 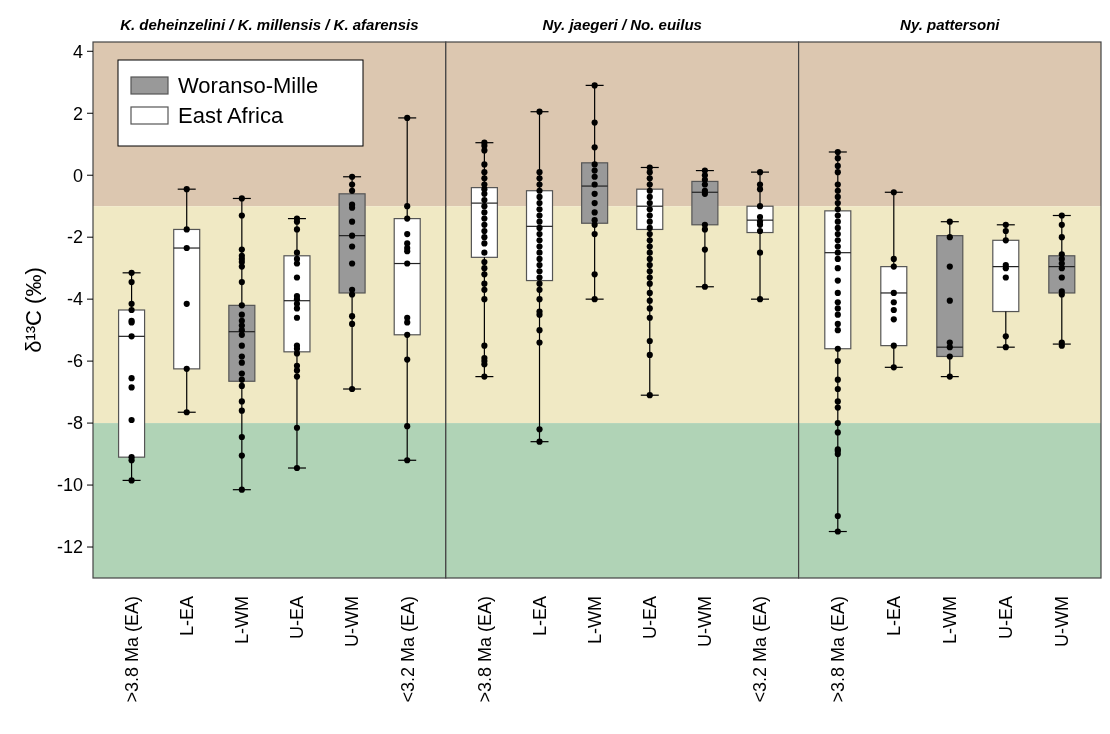 What do you see at coordinates (622, 24) in the screenshot?
I see `chart-title: Ny. jaegeri / No. euilus` at bounding box center [622, 24].